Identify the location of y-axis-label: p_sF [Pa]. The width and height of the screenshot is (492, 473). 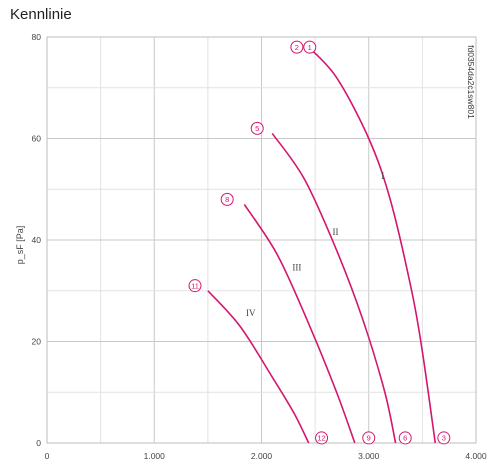
(20, 245).